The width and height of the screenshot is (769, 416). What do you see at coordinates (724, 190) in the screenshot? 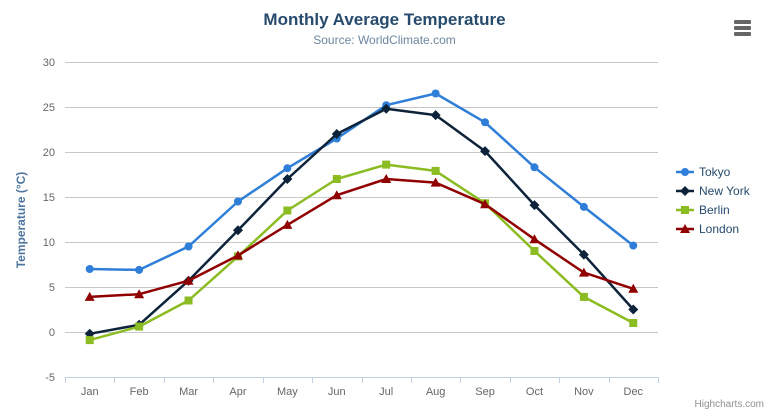
I see `legend-label: New York` at bounding box center [724, 190].